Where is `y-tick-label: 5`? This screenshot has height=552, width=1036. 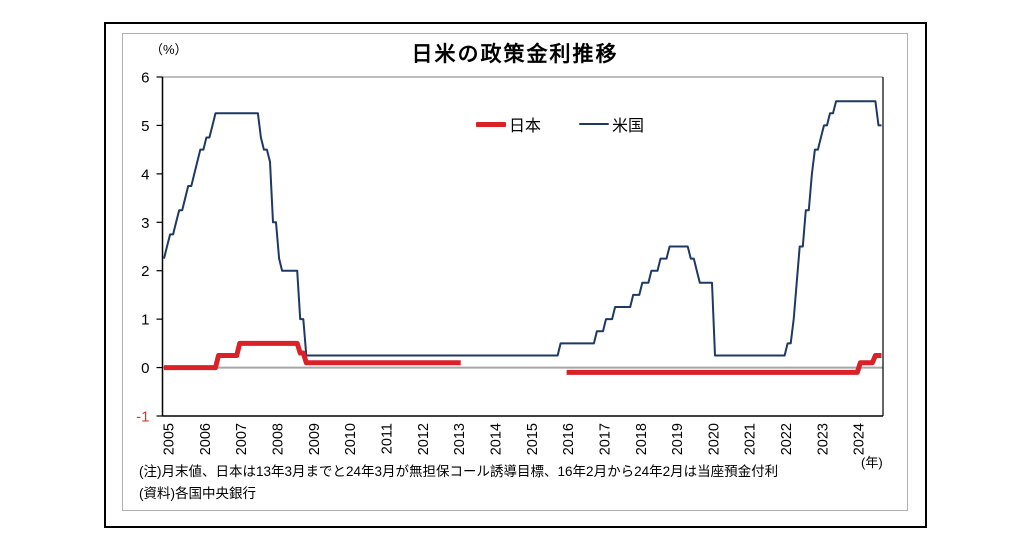
y-tick-label: 5 is located at coordinates (145, 126).